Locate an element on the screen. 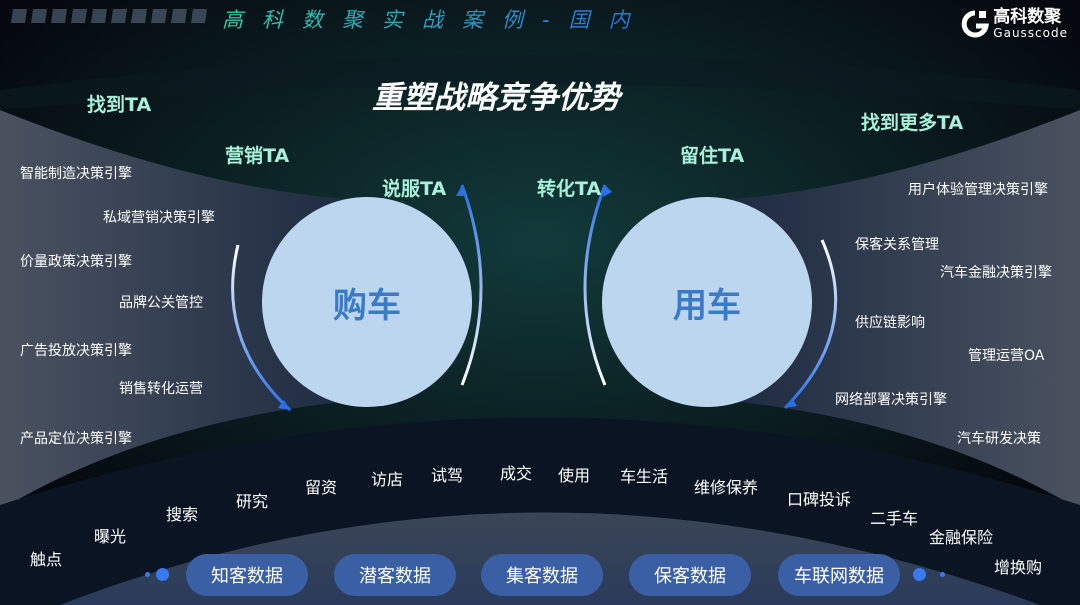 The image size is (1080, 605). journey-step: 成交 is located at coordinates (516, 473).